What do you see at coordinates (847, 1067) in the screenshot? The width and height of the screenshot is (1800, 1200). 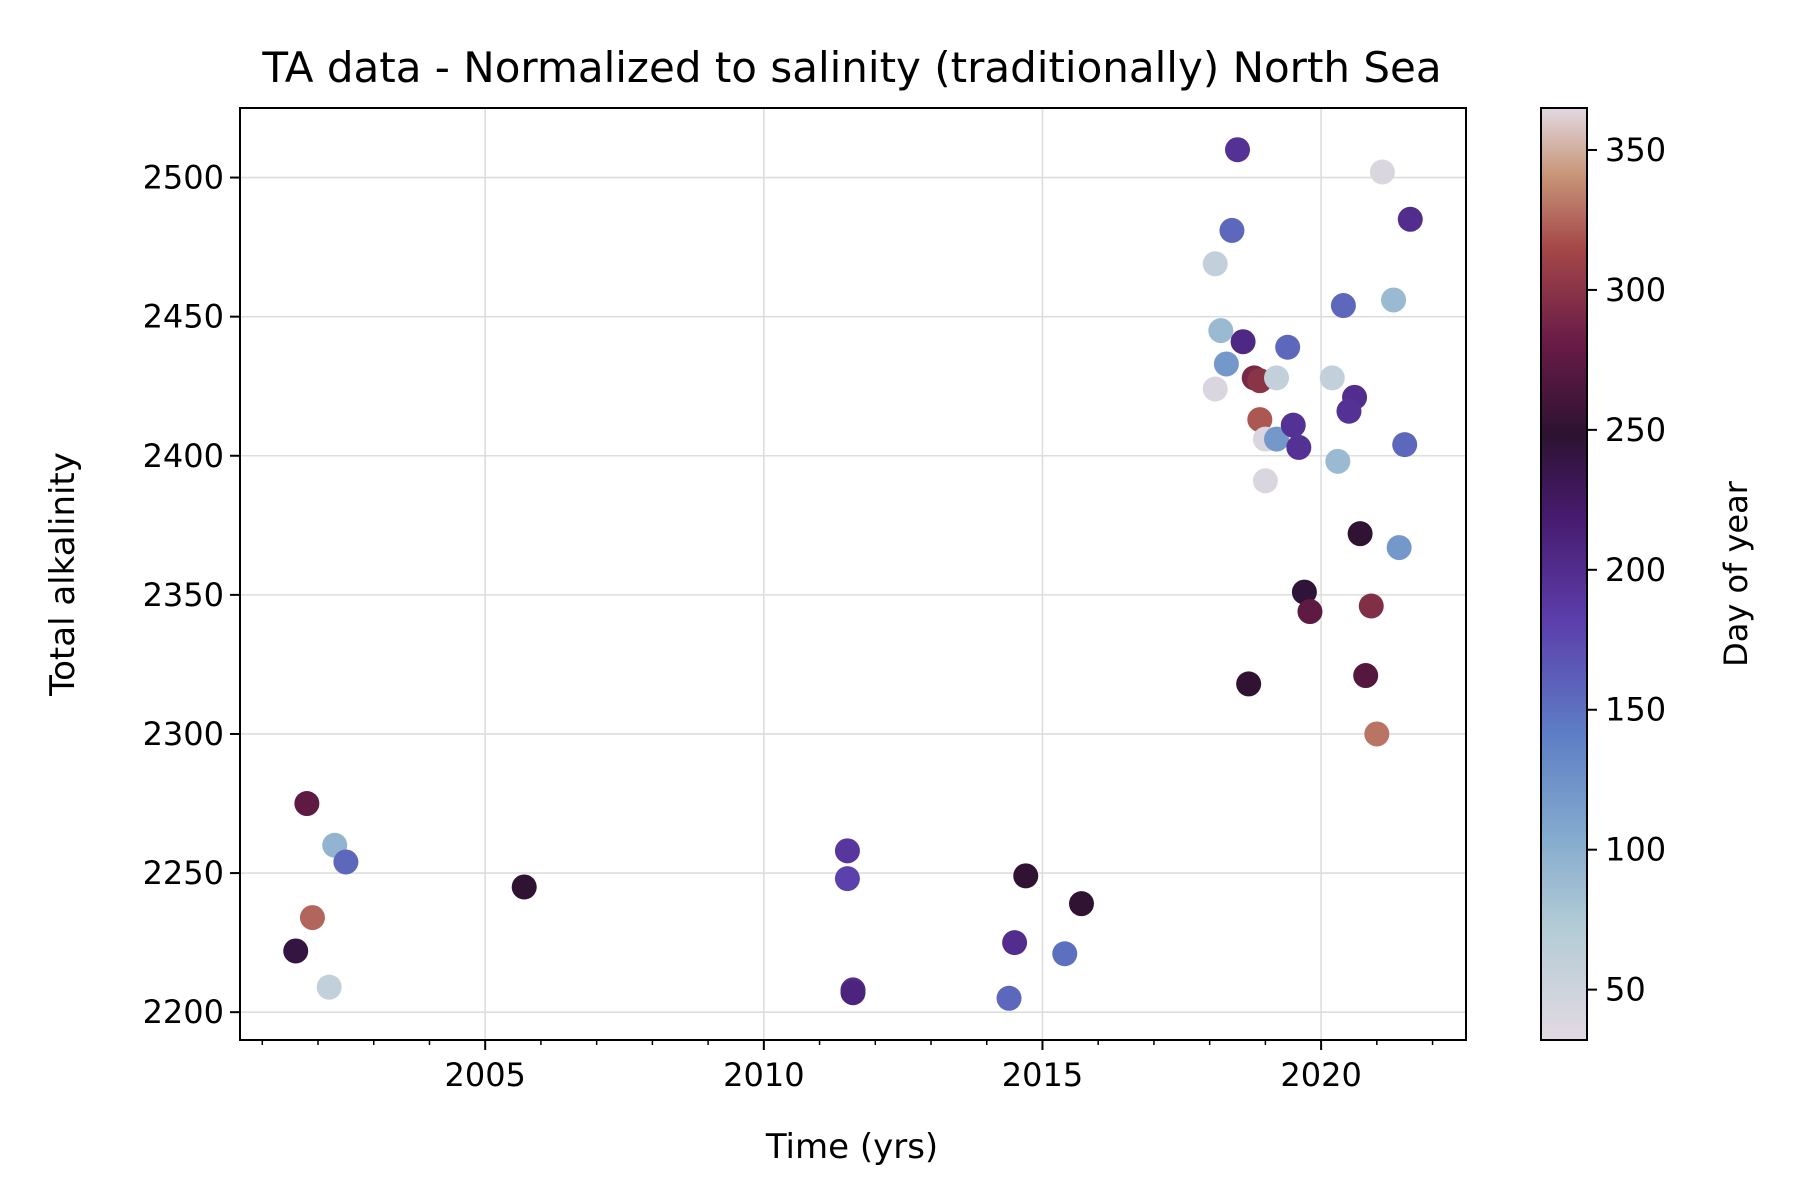 I see `x-axis: 2005 2010 2015 2020` at bounding box center [847, 1067].